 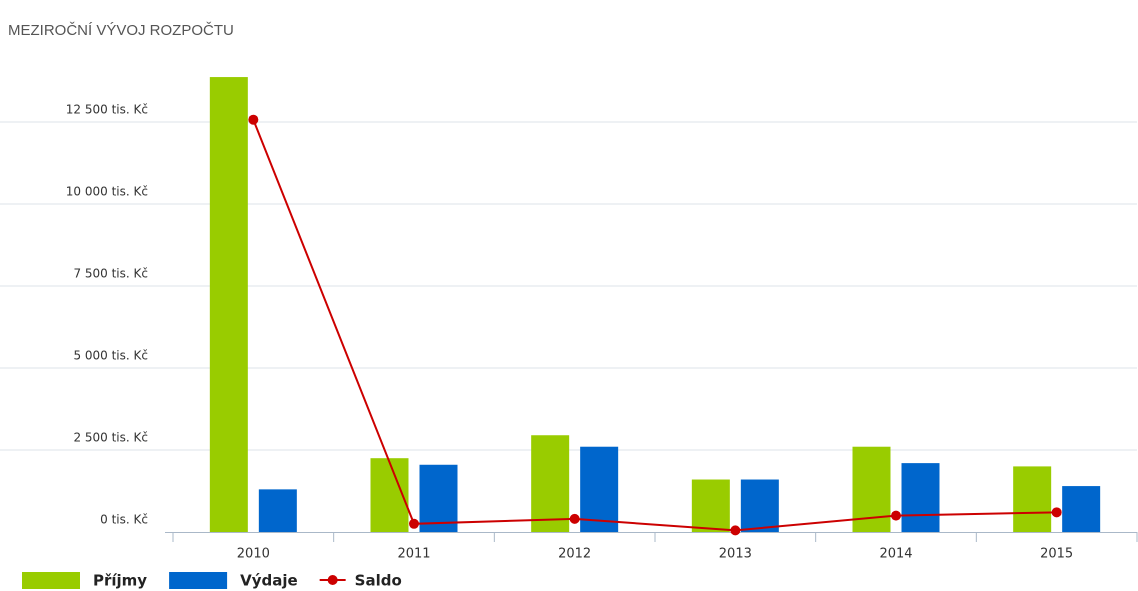 I want to click on x-tick-label: 2010, so click(x=253, y=554).